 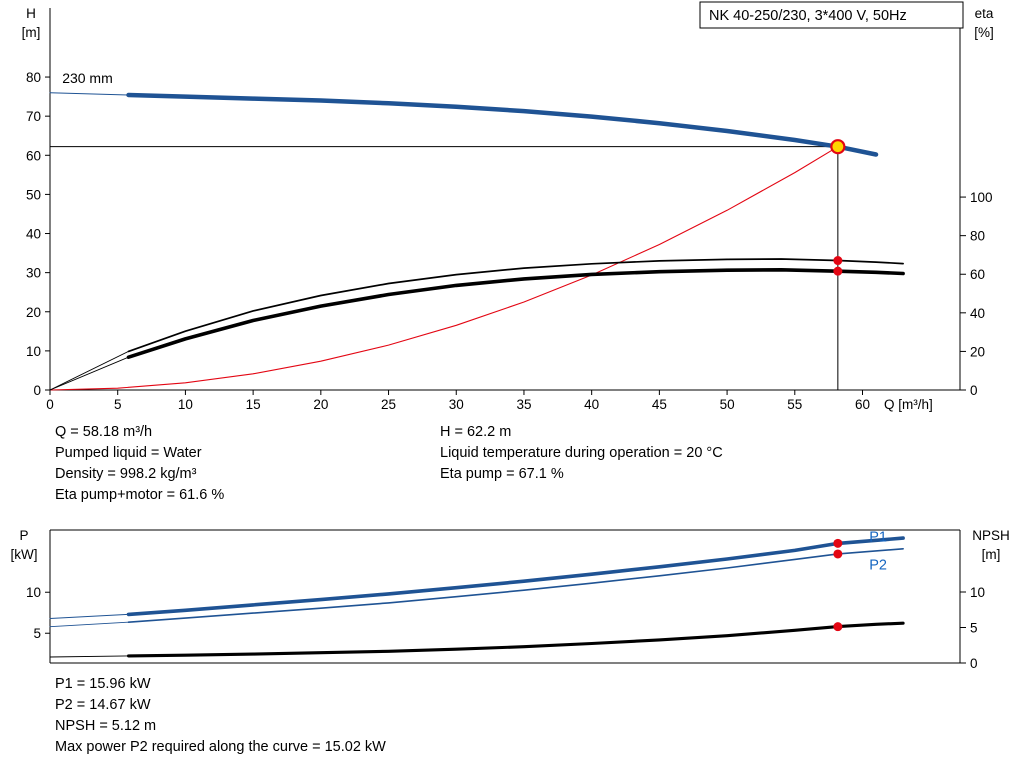 What do you see at coordinates (838, 147) in the screenshot?
I see `duty-point` at bounding box center [838, 147].